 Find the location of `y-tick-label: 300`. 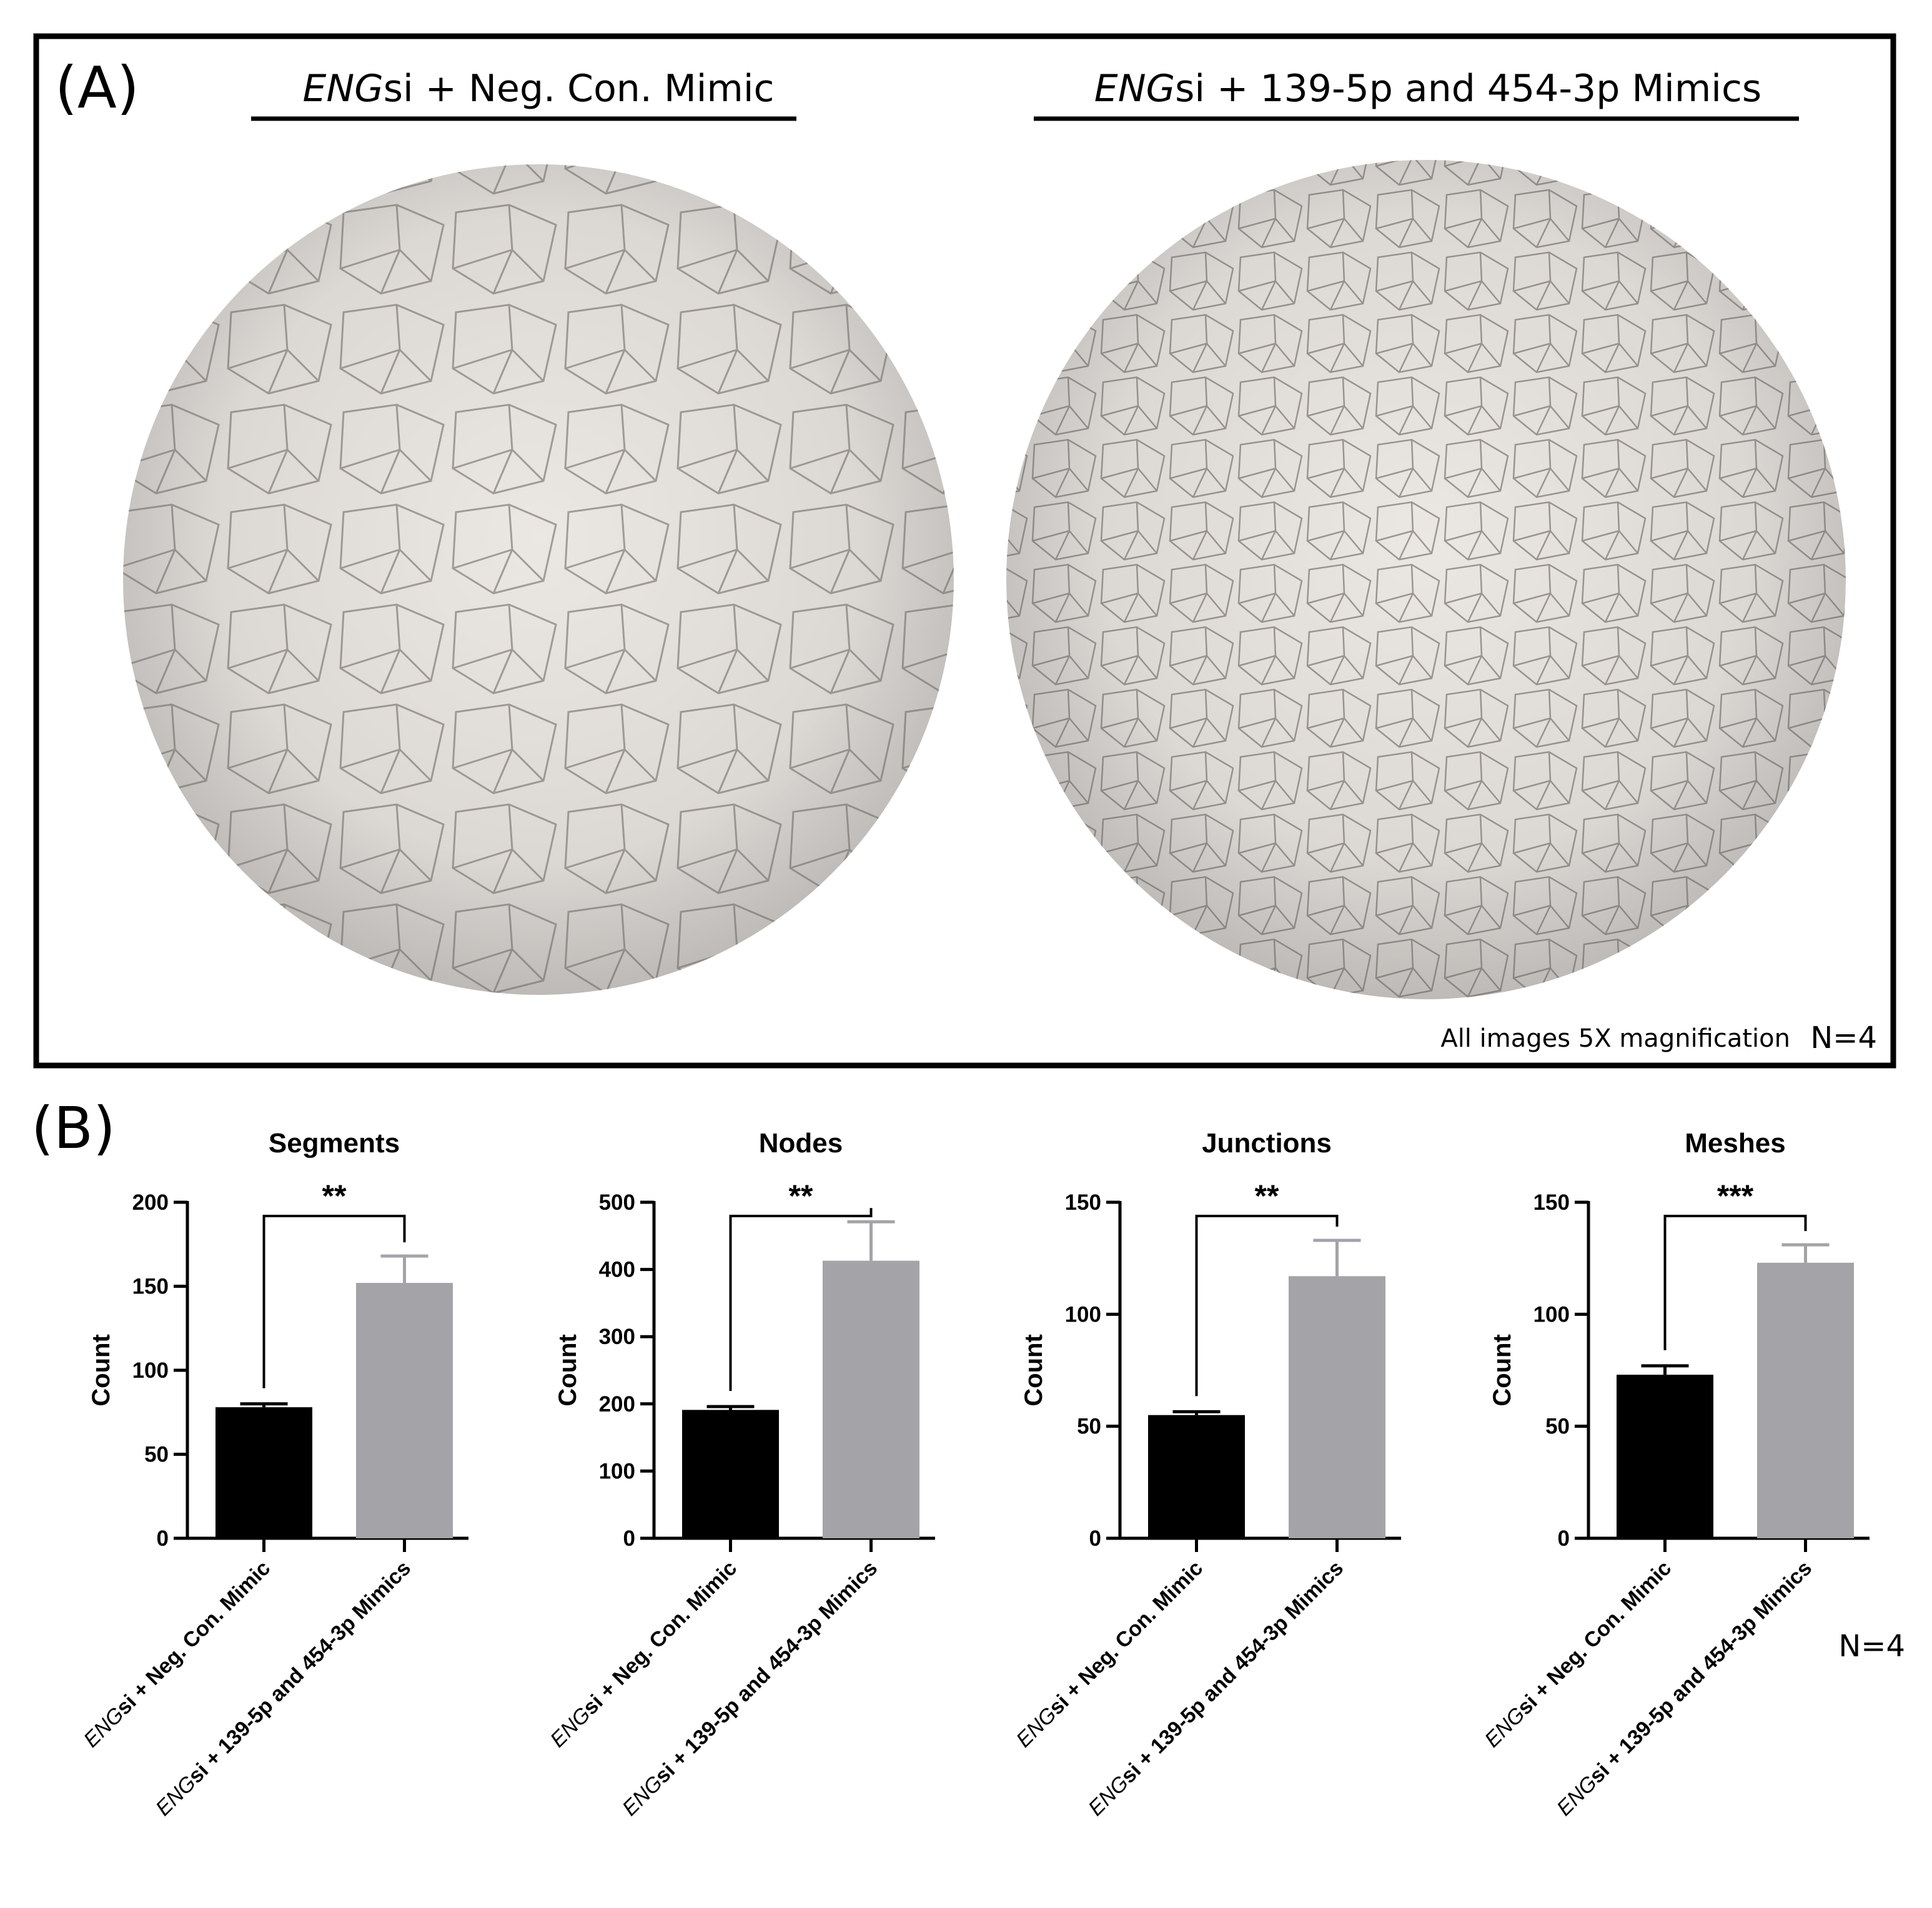

y-tick-label: 300 is located at coordinates (617, 1337).